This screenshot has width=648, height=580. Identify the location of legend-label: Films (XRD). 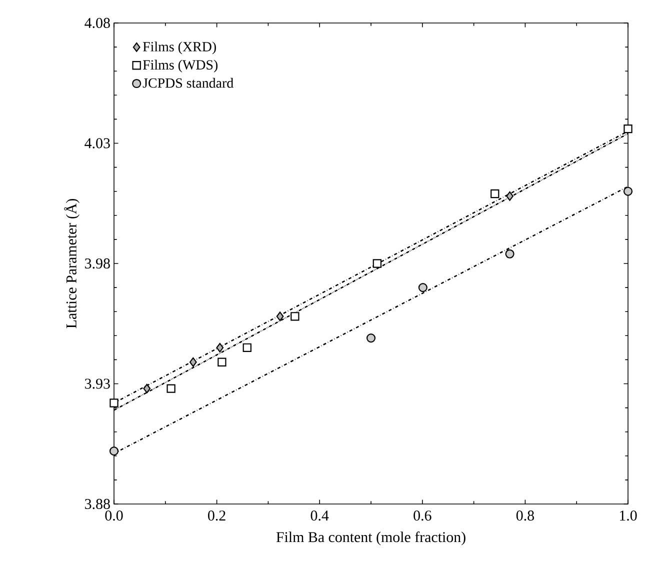
(179, 48).